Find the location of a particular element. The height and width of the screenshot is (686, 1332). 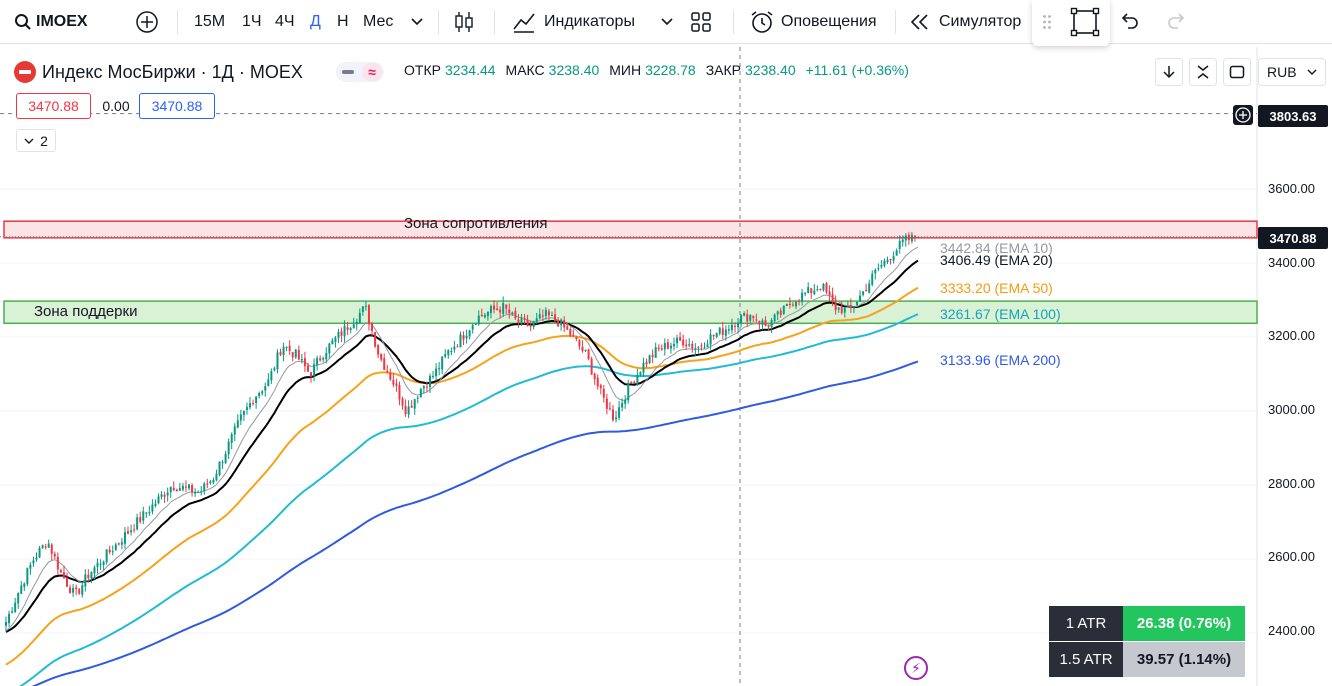

market-status-icon is located at coordinates (348, 72).